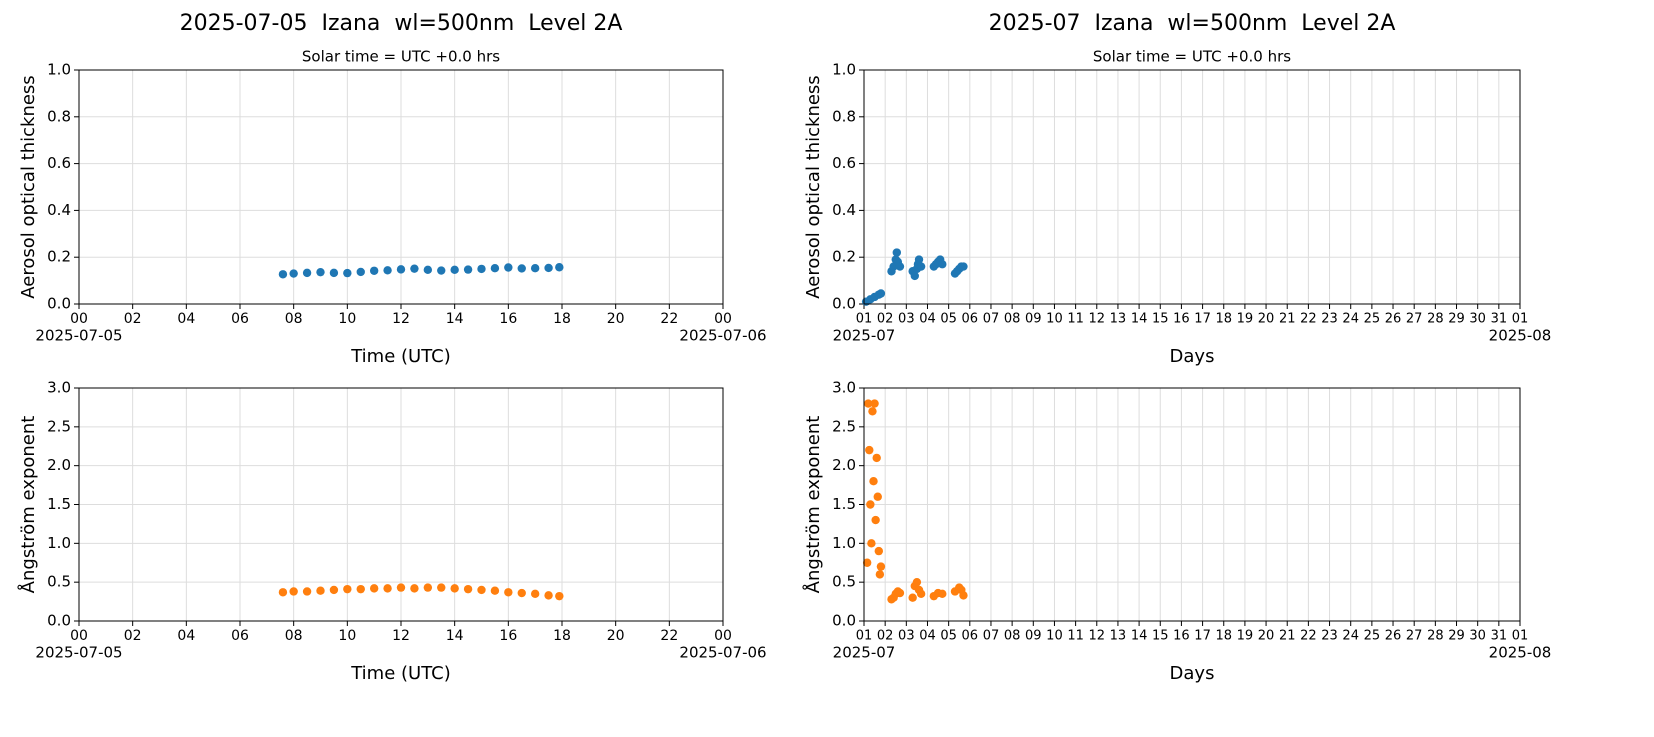  Describe the element at coordinates (813, 186) in the screenshot. I see `y-axis-label: Aerosol optical thickness` at that location.